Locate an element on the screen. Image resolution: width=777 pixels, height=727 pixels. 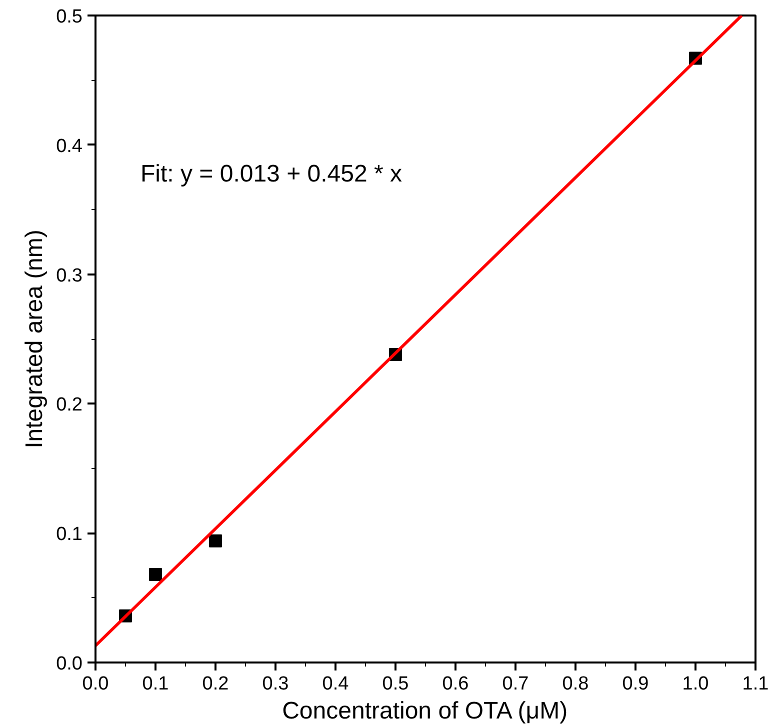
x-tick-label: 0.8 is located at coordinates (575, 684).